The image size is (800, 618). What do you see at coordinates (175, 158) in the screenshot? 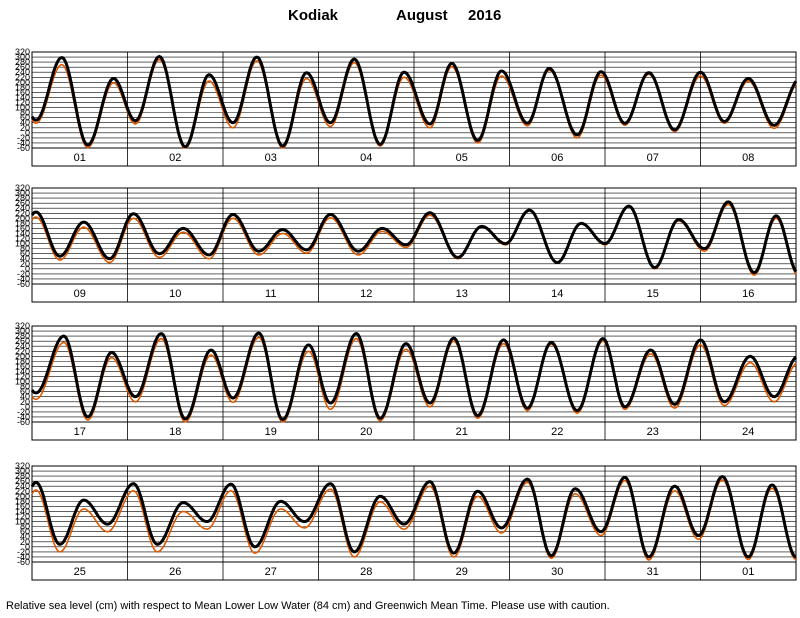
I see `day-label: 02` at bounding box center [175, 158].